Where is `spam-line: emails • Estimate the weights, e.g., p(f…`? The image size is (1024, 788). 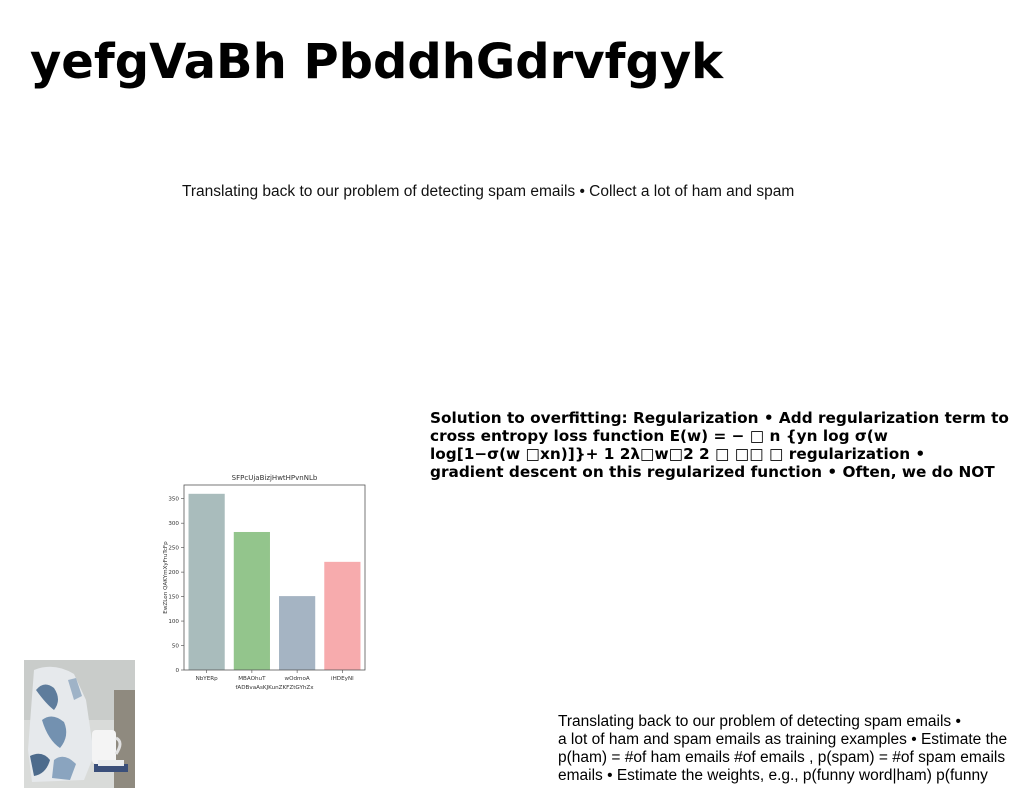 spam-line: emails • Estimate the weights, e.g., p(f… is located at coordinates (773, 775).